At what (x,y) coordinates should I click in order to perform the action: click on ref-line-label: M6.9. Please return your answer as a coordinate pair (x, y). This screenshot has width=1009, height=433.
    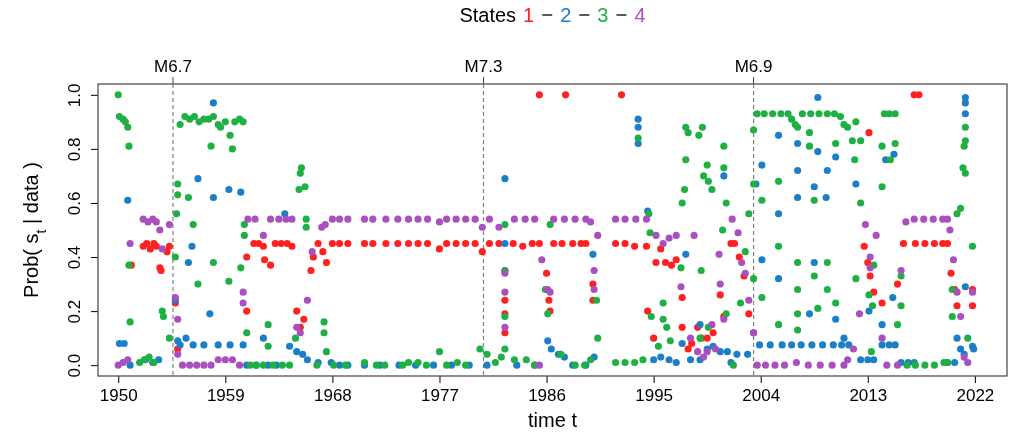
    Looking at the image, I should click on (753, 66).